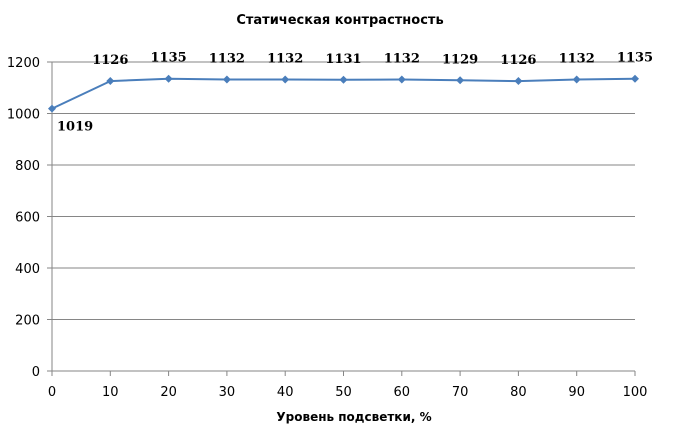  What do you see at coordinates (75, 127) in the screenshot?
I see `data-label: 1019` at bounding box center [75, 127].